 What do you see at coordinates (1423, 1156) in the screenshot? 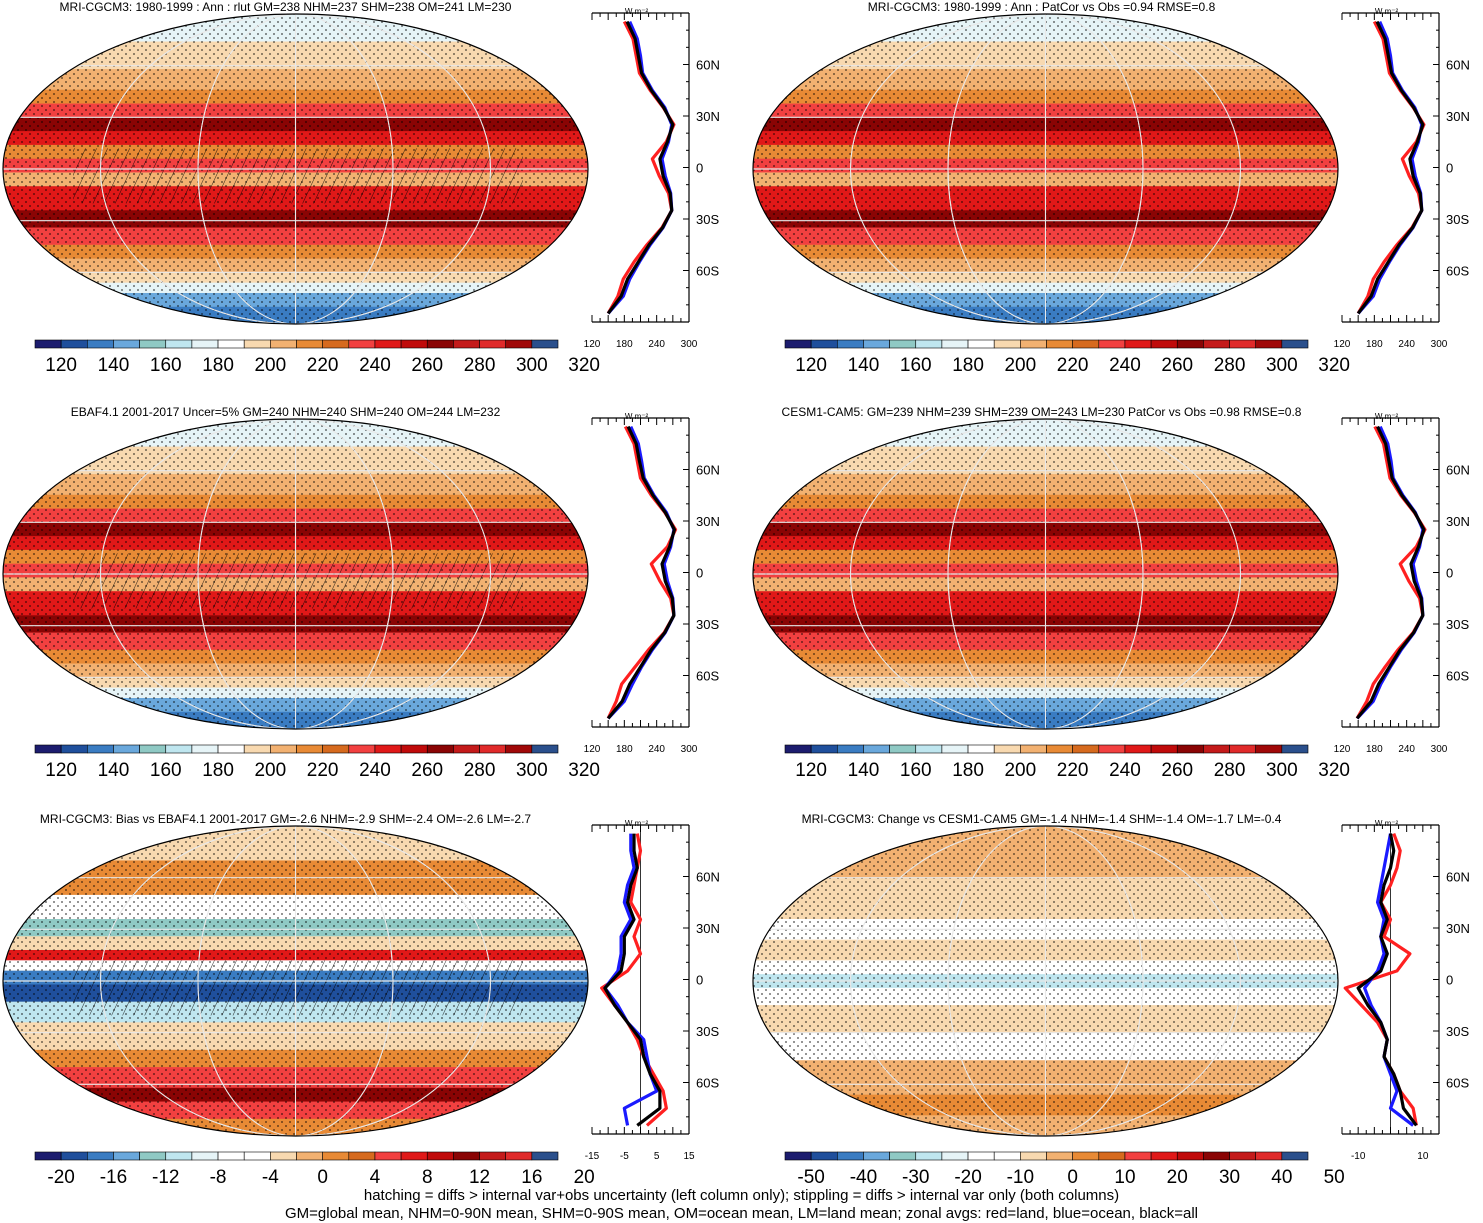
I see `profile-x-label: 10` at bounding box center [1423, 1156].